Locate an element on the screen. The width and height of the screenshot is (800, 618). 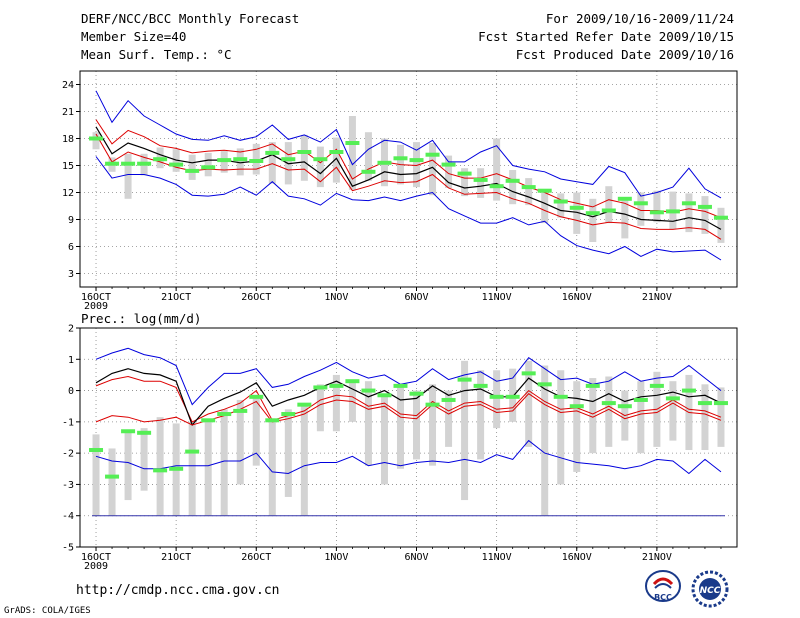
grads-credit: GrADS: COLA/IGES is located at coordinates (47, 611).